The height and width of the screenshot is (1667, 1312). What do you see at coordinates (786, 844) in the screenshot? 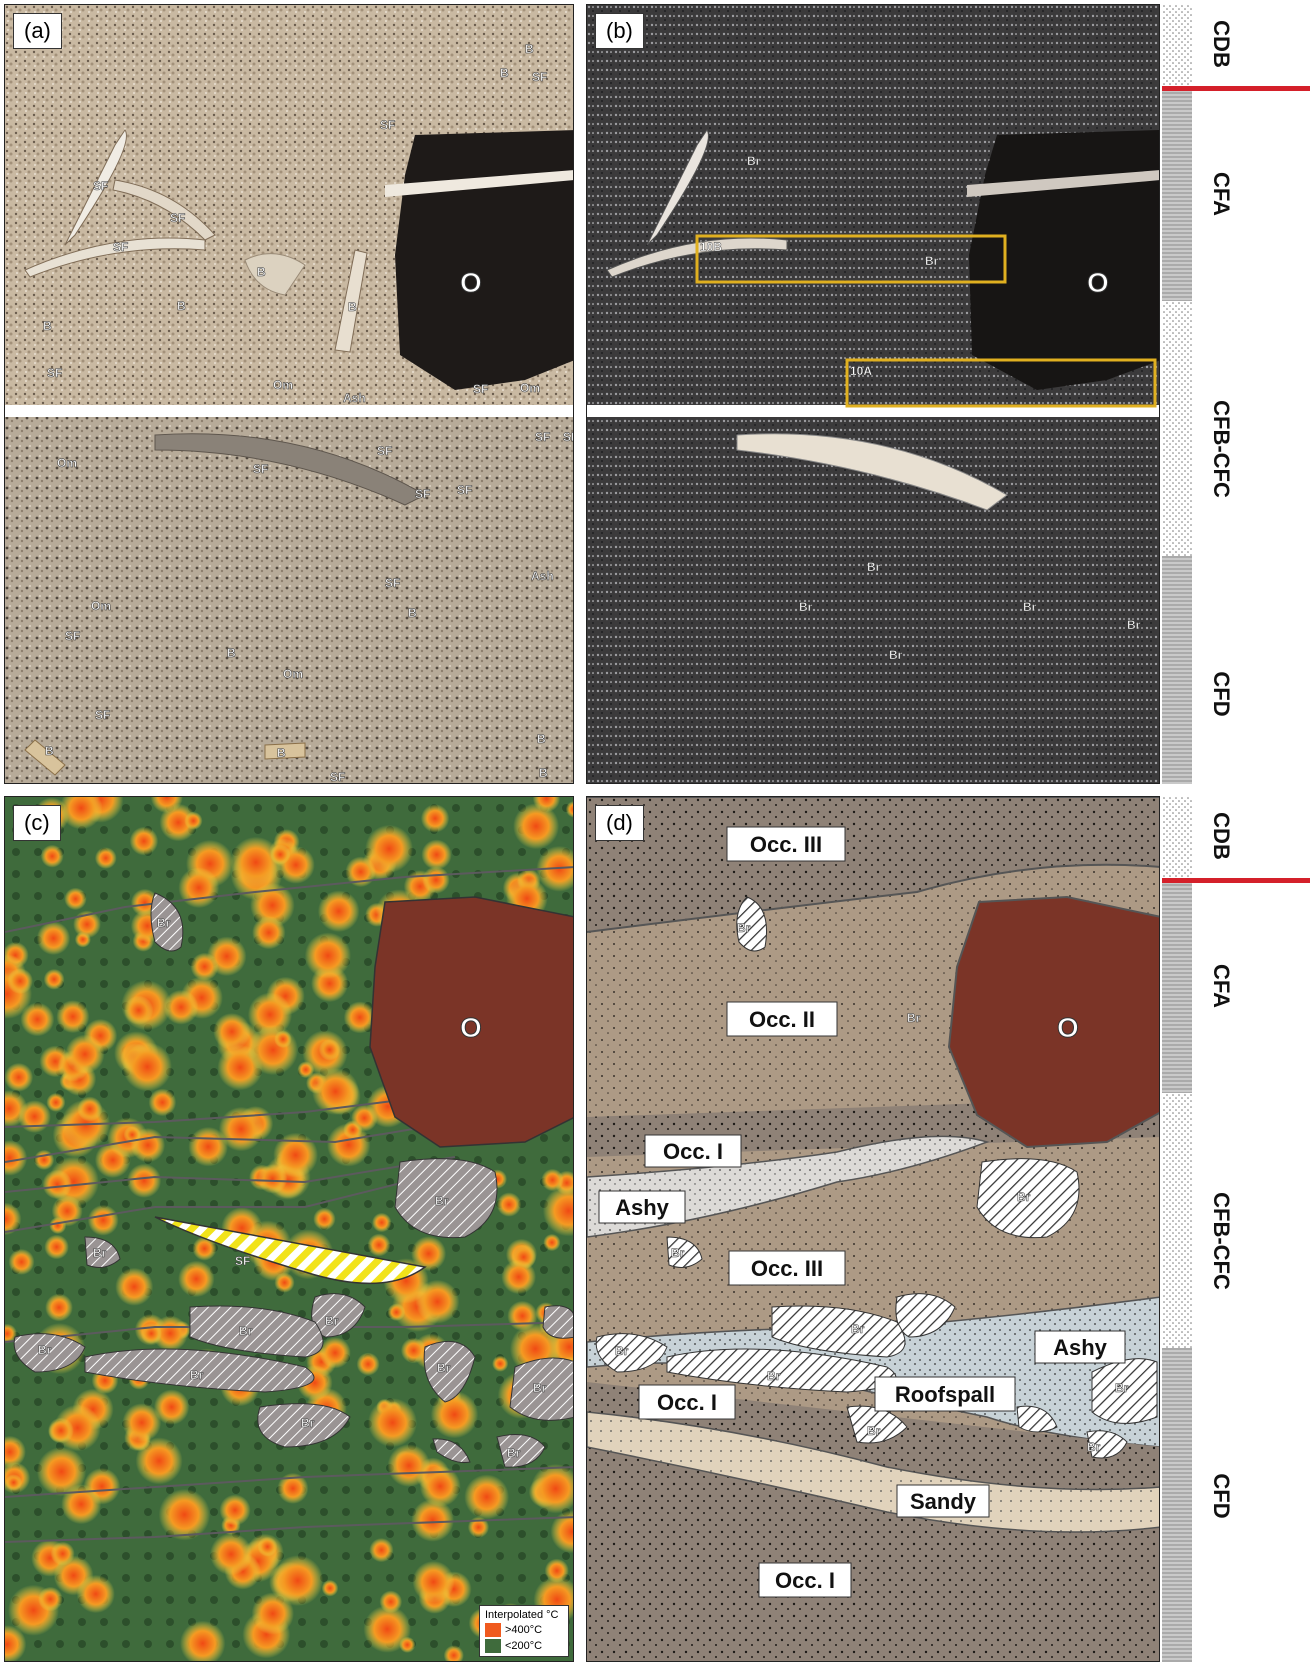
I see `unit-occ-iii-top: Occ. III` at bounding box center [786, 844].